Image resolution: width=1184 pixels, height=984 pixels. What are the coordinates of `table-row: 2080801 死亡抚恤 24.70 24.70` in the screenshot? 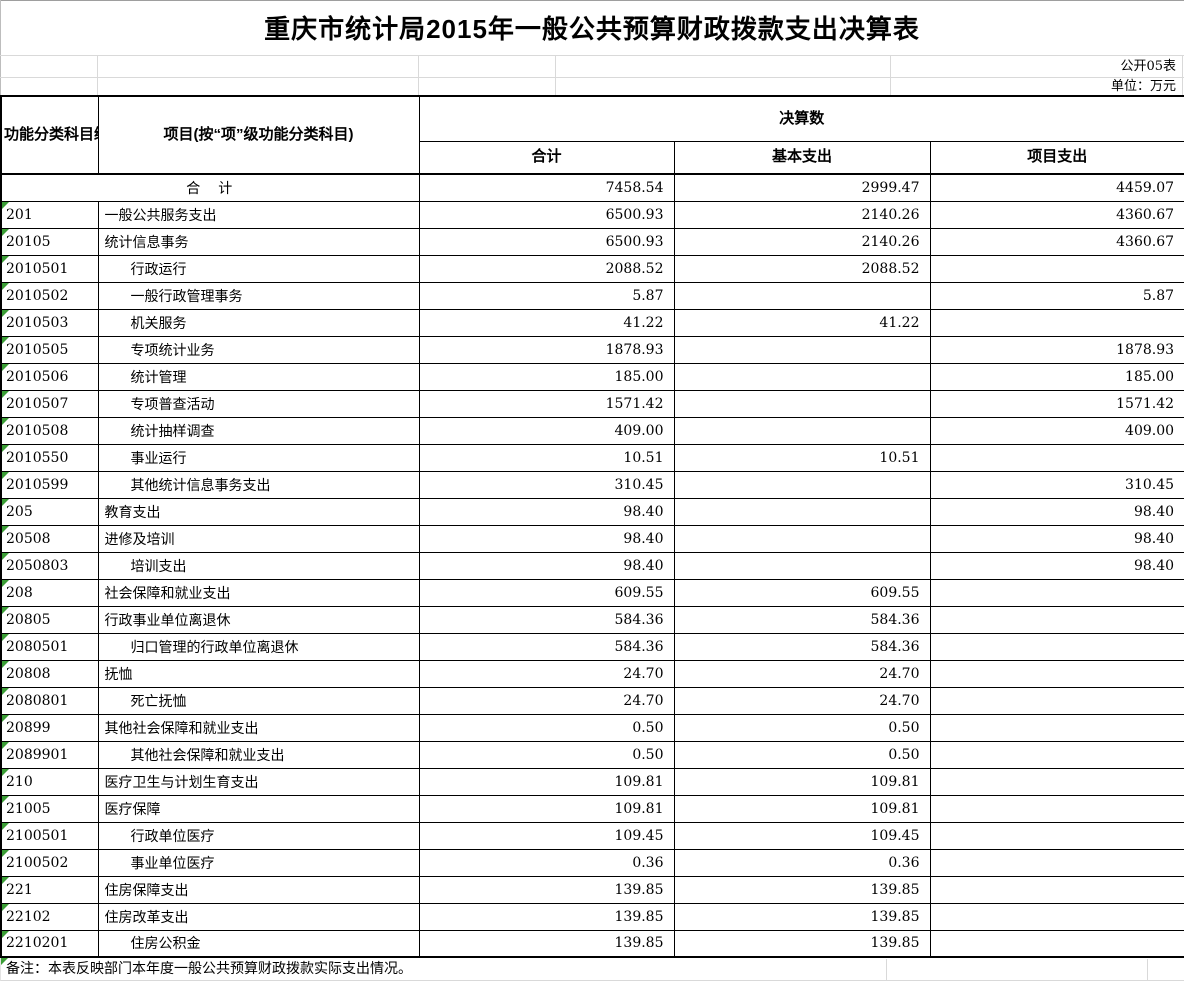 It's located at (592, 700).